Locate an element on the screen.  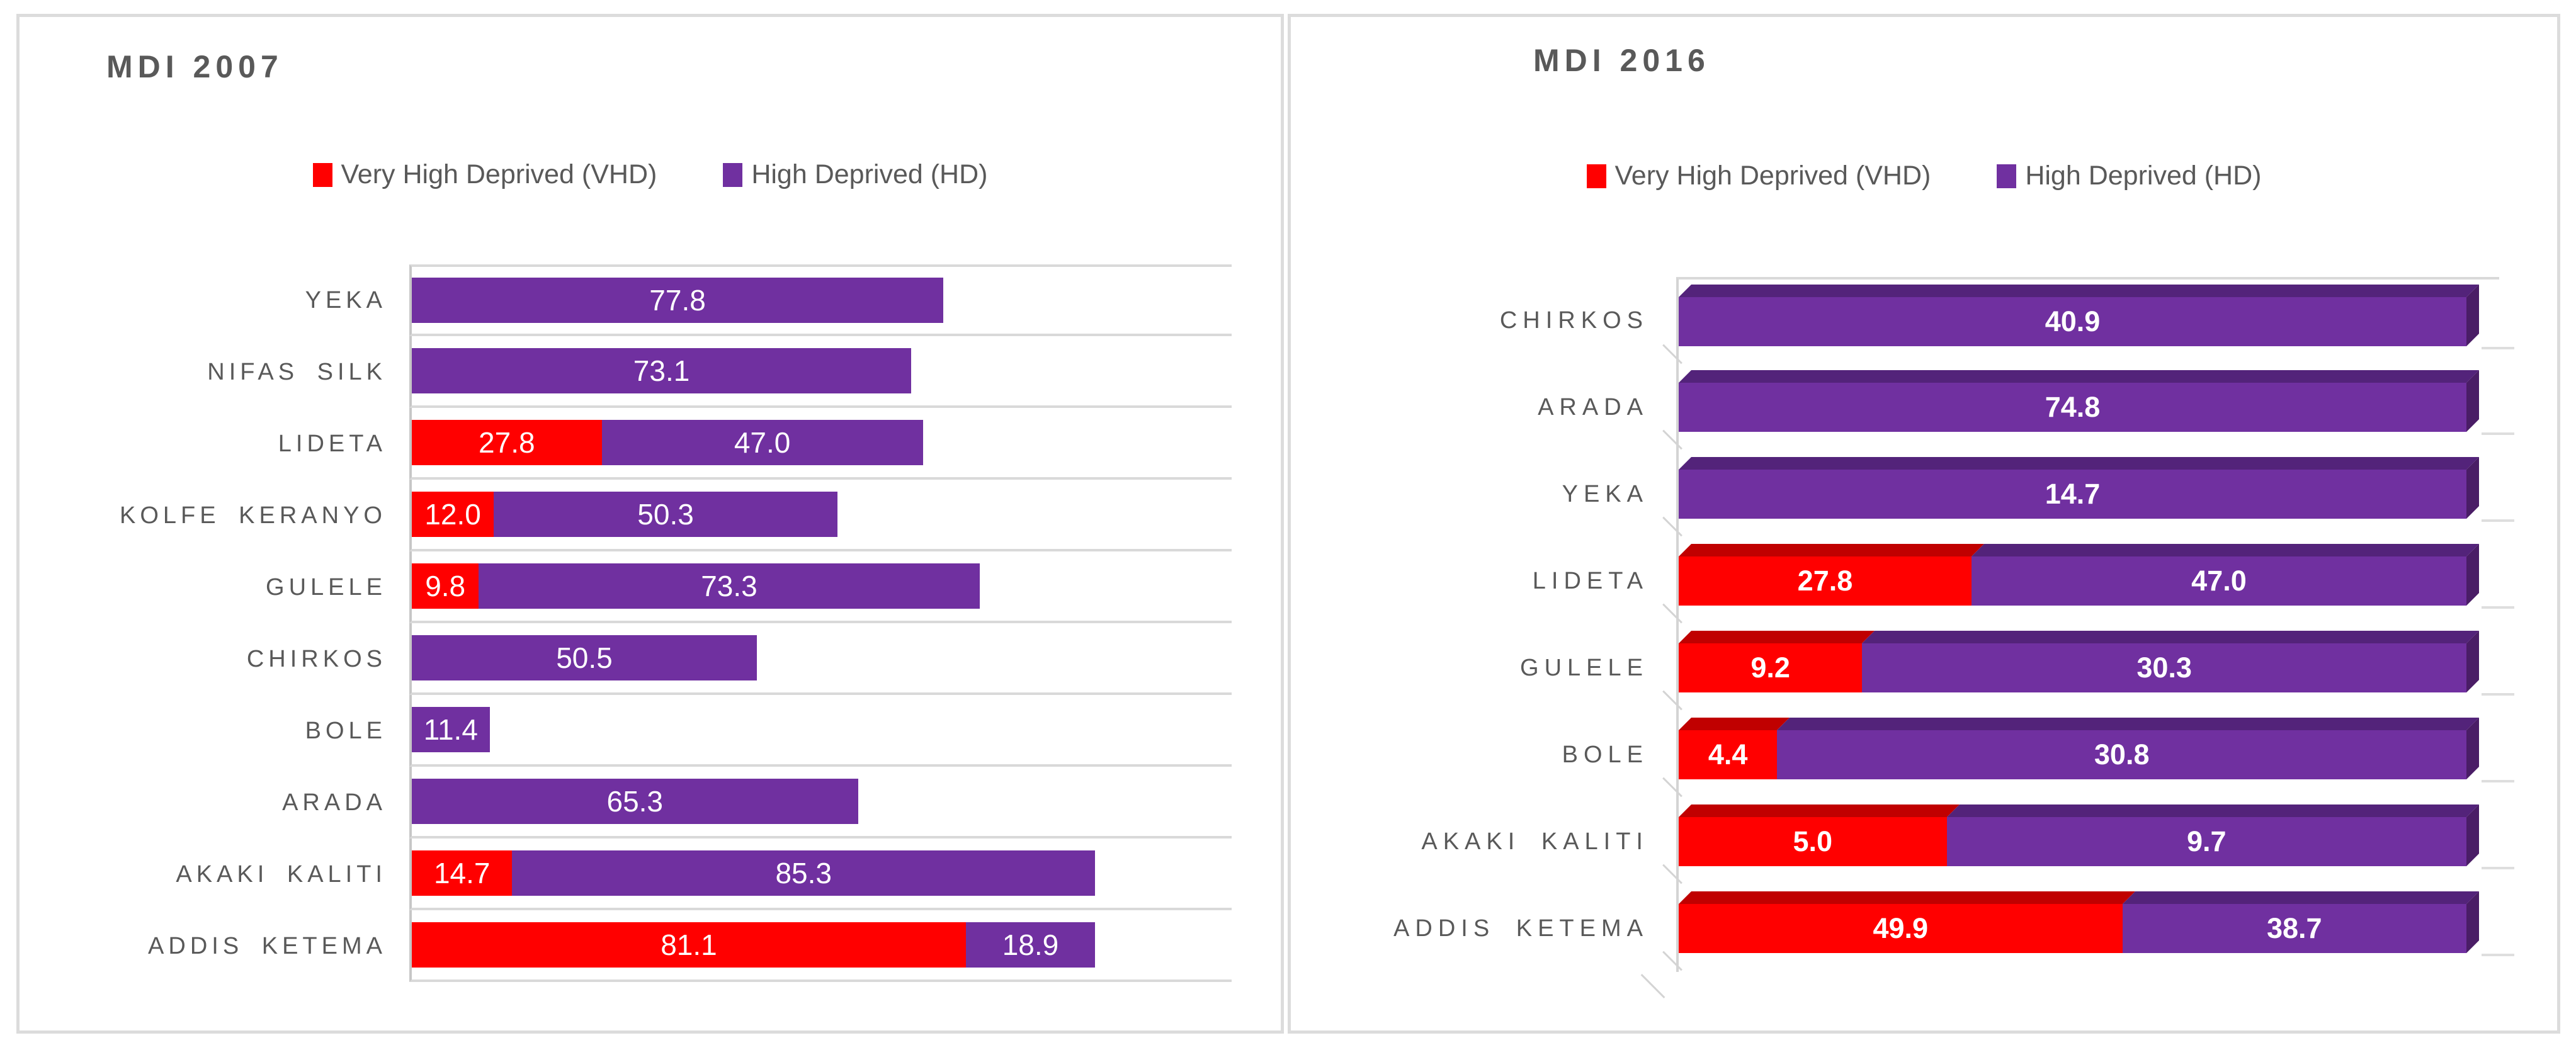
stacked-bar-chirkos: 40.9 is located at coordinates (2088, 324).